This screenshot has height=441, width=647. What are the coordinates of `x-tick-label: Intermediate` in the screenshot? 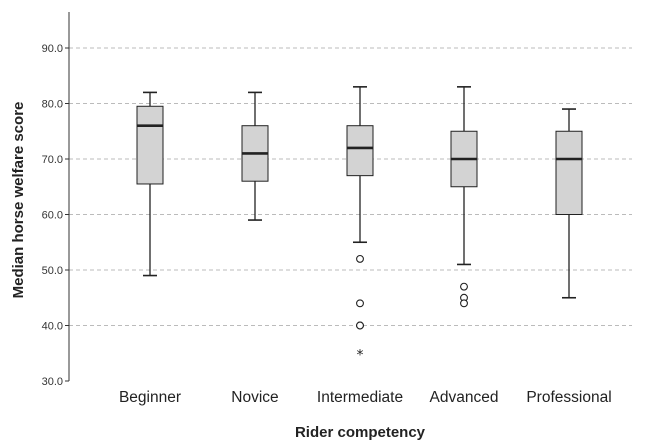 It's located at (360, 397).